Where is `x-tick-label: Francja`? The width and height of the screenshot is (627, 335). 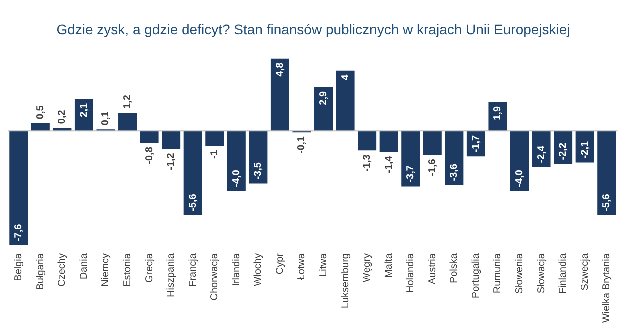 x-tick-label: Francja is located at coordinates (193, 270).